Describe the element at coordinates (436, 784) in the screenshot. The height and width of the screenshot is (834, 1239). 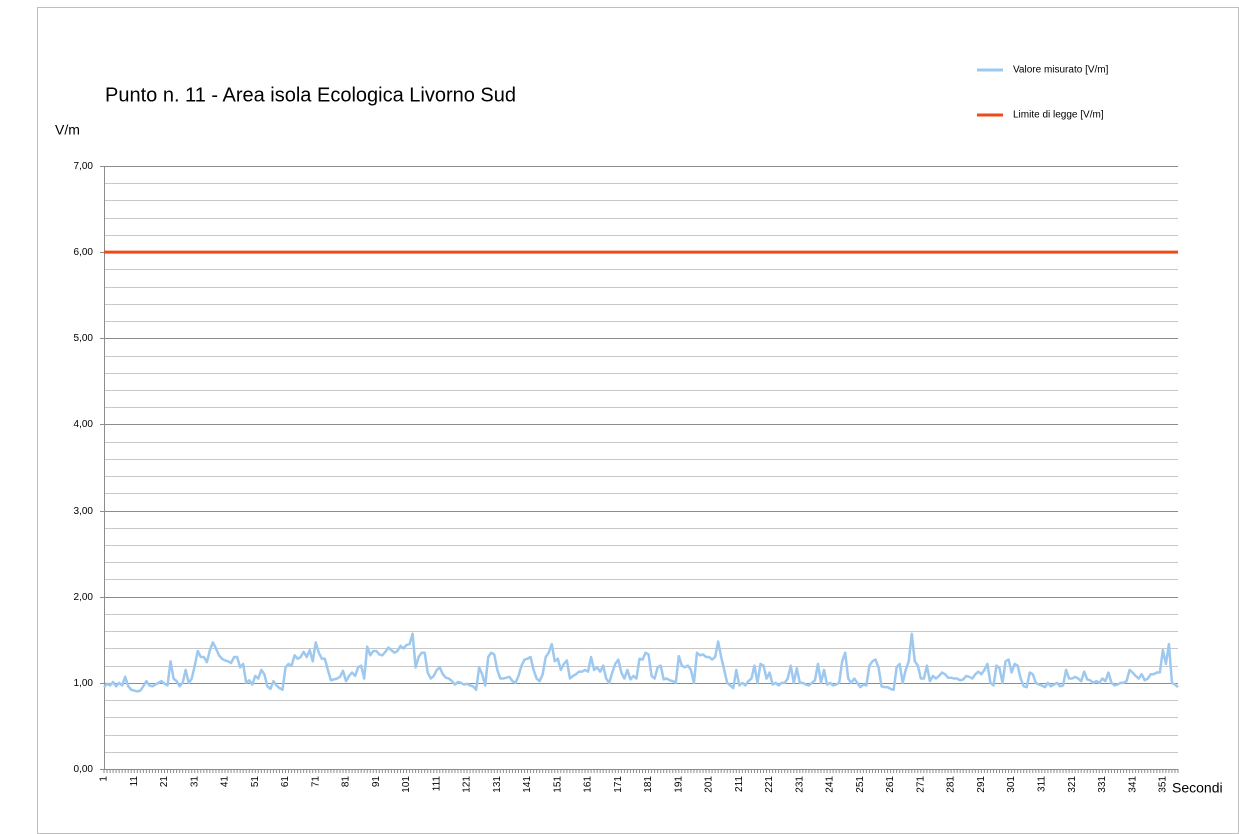
I see `x-tick-label: 111` at that location.